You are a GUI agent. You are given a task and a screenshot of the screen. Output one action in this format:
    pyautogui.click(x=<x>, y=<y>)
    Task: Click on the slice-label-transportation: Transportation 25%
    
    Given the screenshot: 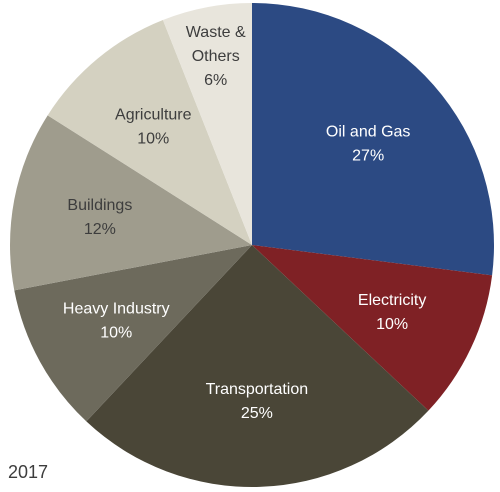 What is the action you would take?
    pyautogui.click(x=257, y=401)
    